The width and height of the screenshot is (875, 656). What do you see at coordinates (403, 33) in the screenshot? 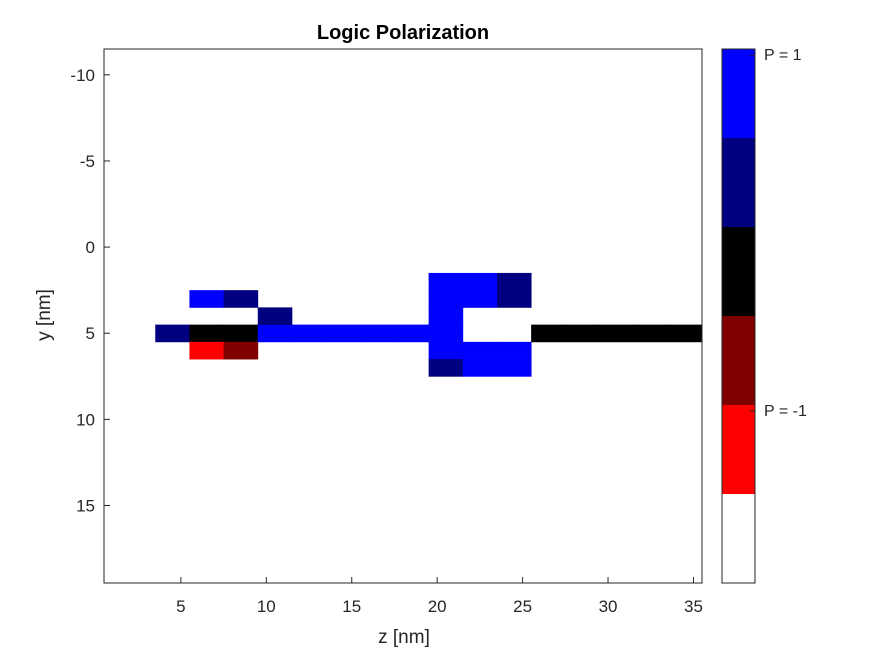
I see `chart-title: Logic Polarization` at bounding box center [403, 33].